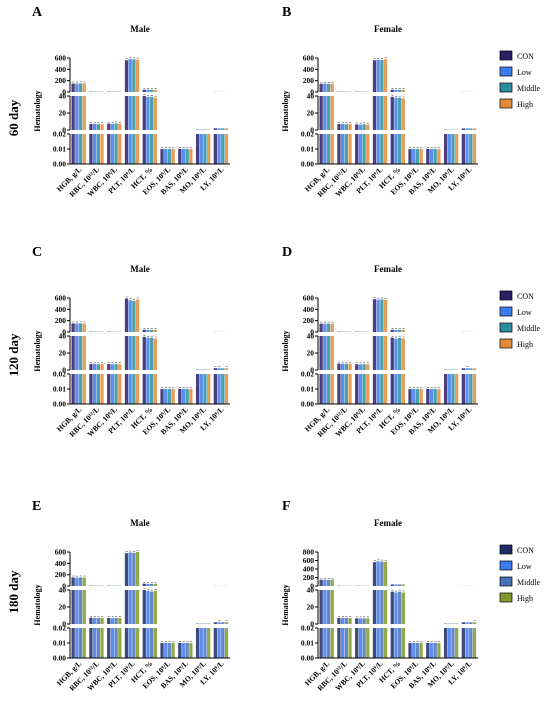 The image size is (550, 715). I want to click on y-tick-label: 0.02, so click(307, 374).